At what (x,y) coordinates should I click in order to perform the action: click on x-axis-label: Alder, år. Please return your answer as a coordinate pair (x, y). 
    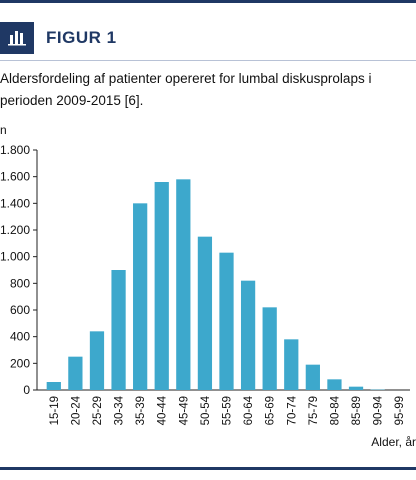
    Looking at the image, I should click on (393, 442).